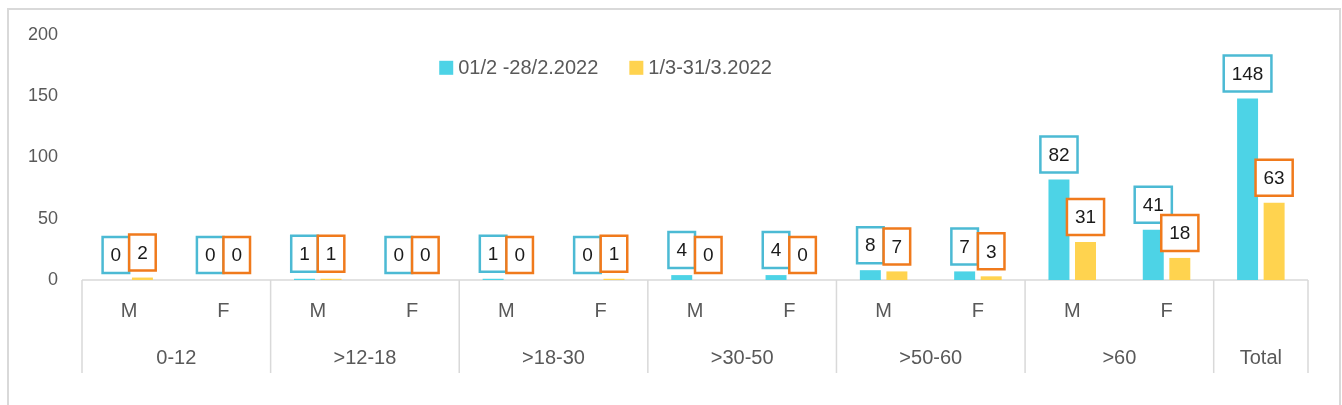 The height and width of the screenshot is (405, 1342). What do you see at coordinates (1260, 356) in the screenshot?
I see `text: Total` at bounding box center [1260, 356].